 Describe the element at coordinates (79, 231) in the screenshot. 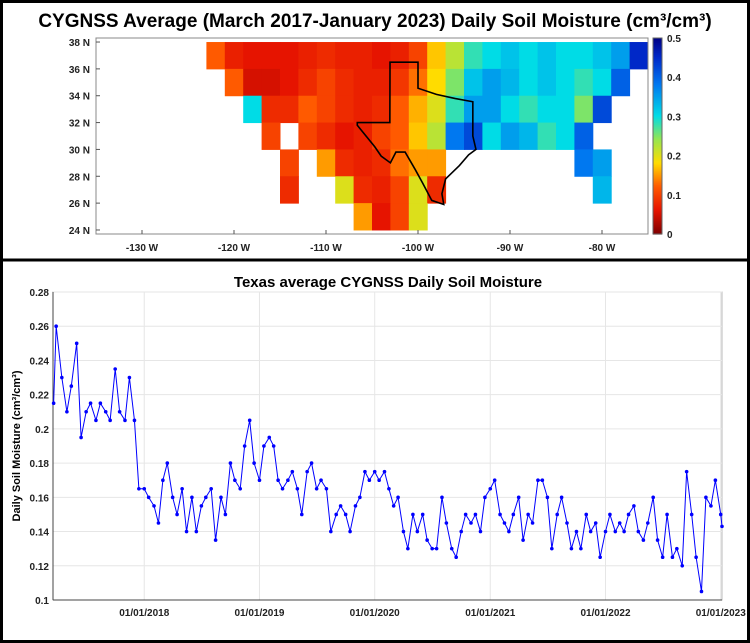

I see `map-y-tick-label: 24 N` at that location.